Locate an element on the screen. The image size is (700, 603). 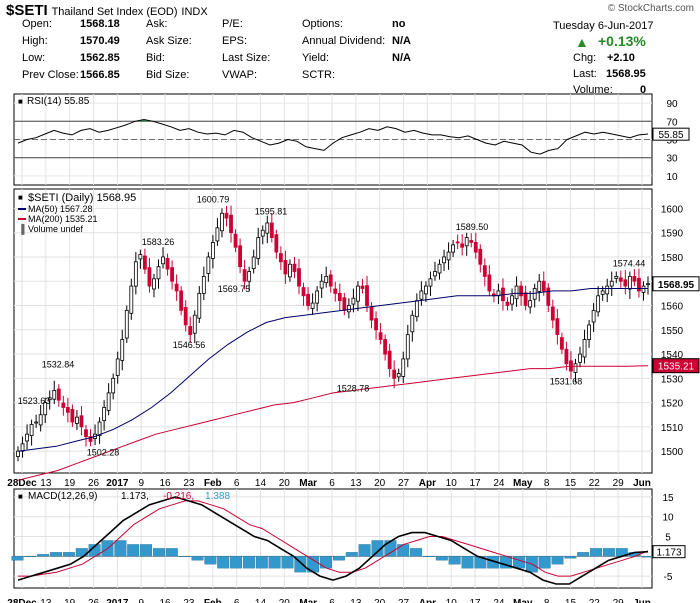
value-tag is located at coordinates (676, 284).